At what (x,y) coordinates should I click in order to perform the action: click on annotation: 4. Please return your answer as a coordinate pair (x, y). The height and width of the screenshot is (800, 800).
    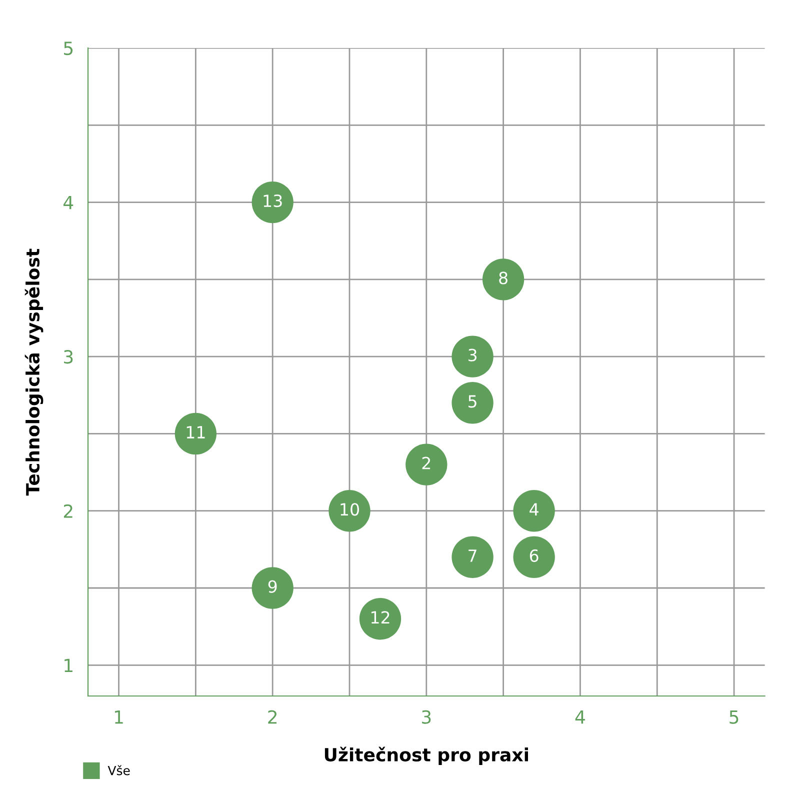
    Looking at the image, I should click on (534, 509).